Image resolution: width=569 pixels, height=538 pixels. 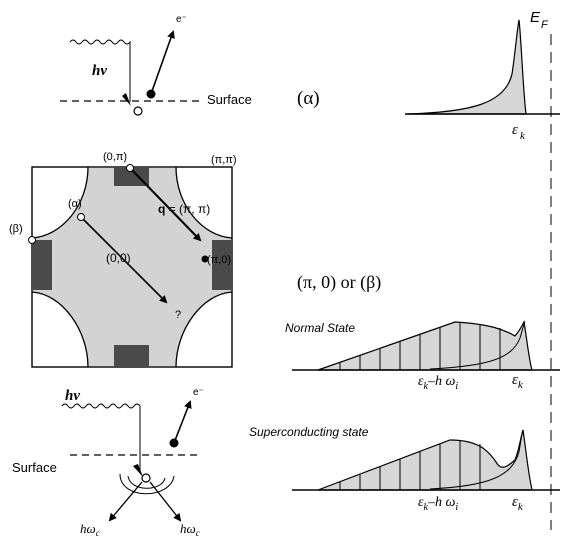 I want to click on normal-state-spectrum: Normal State εk–h ωi εk, so click(x=422, y=356).